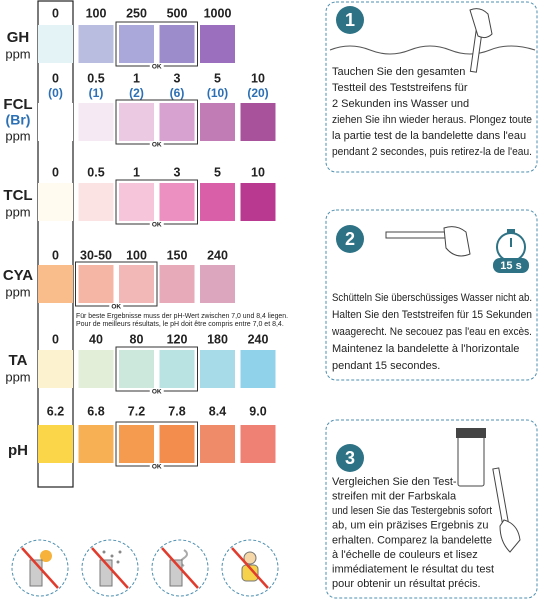  What do you see at coordinates (18, 120) in the screenshot?
I see `parameter-name-alt: (Br)` at bounding box center [18, 120].